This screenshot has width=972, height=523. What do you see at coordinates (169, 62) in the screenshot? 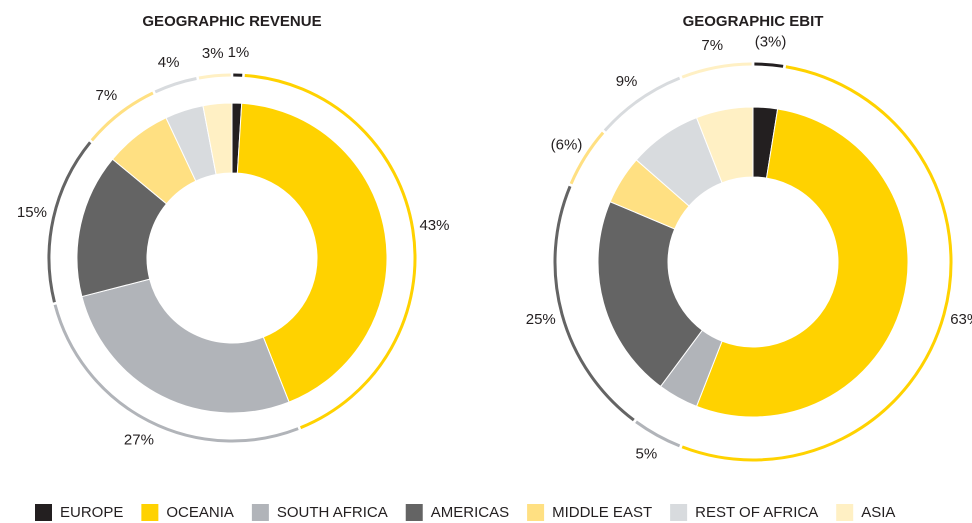
I see `data-label: 4%` at bounding box center [169, 62].